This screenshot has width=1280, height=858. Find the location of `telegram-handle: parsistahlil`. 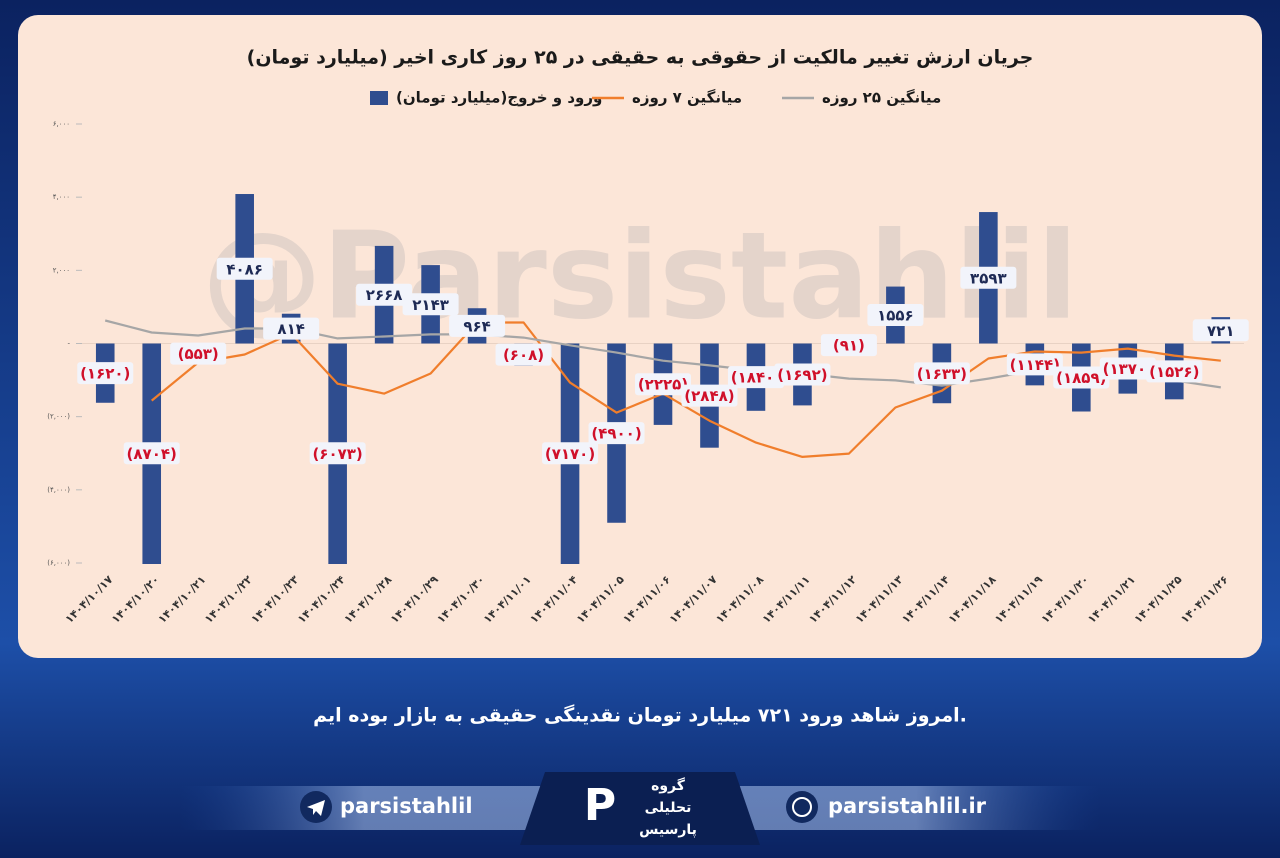

telegram-handle: parsistahlil is located at coordinates (406, 806).